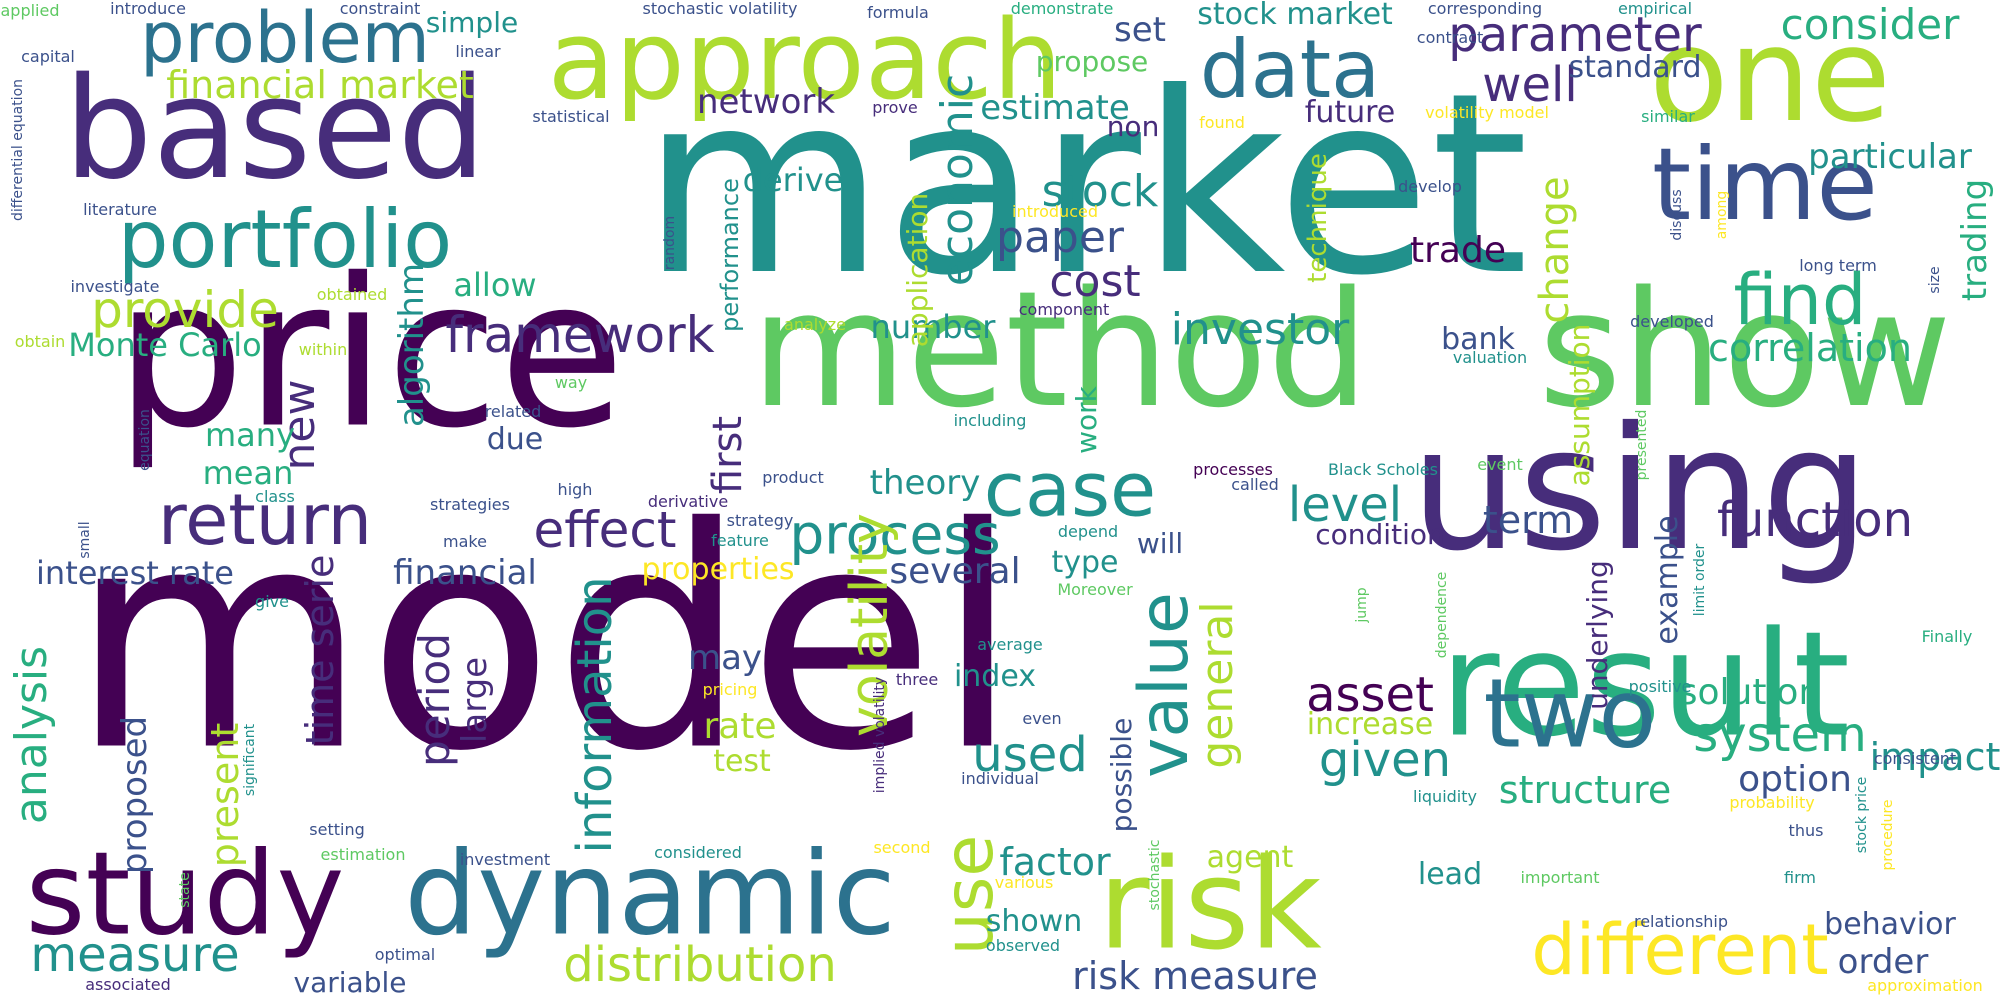 This screenshot has width=2000, height=1000. Describe the element at coordinates (85, 540) in the screenshot. I see `word-small: small` at that location.